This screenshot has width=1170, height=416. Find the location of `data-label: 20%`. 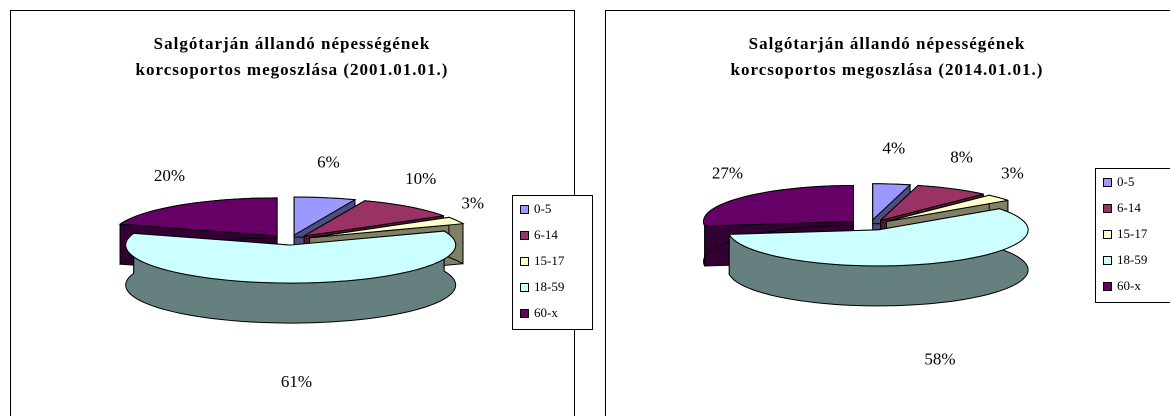

data-label: 20% is located at coordinates (169, 175).